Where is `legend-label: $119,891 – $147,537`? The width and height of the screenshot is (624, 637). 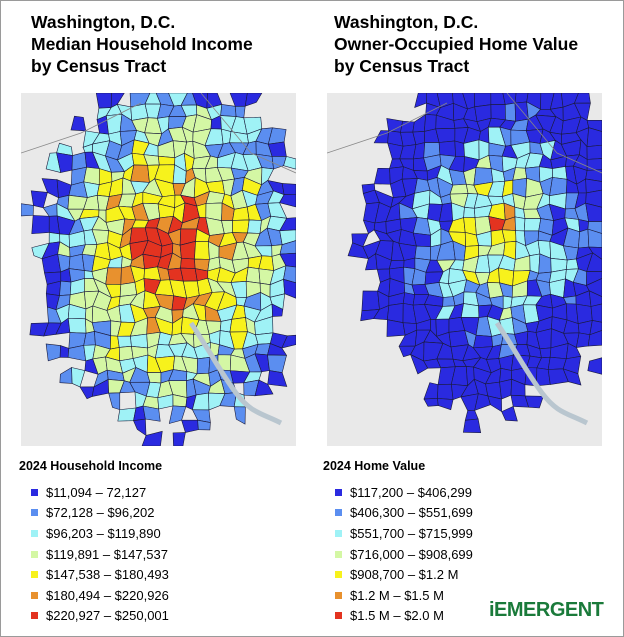 legend-label: $119,891 – $147,537 is located at coordinates (107, 554).